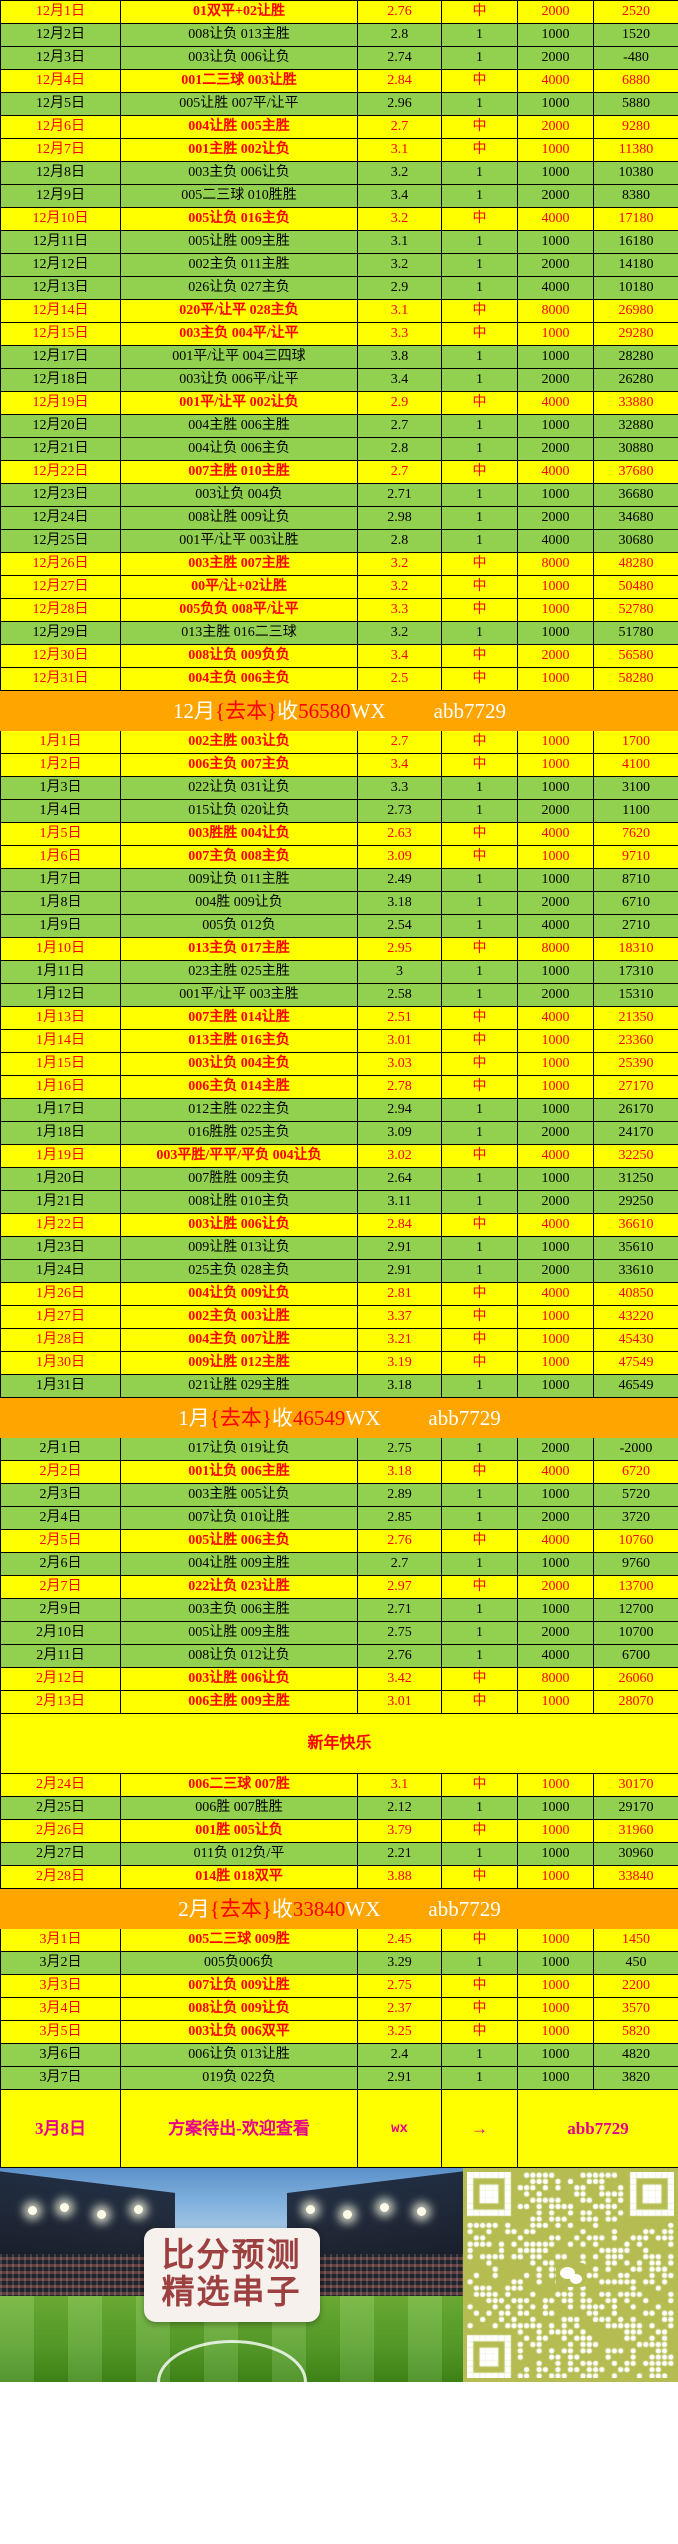 Image resolution: width=678 pixels, height=2544 pixels. Describe the element at coordinates (239, 1808) in the screenshot. I see `cell-pick: 006胜 007胜胜` at that location.